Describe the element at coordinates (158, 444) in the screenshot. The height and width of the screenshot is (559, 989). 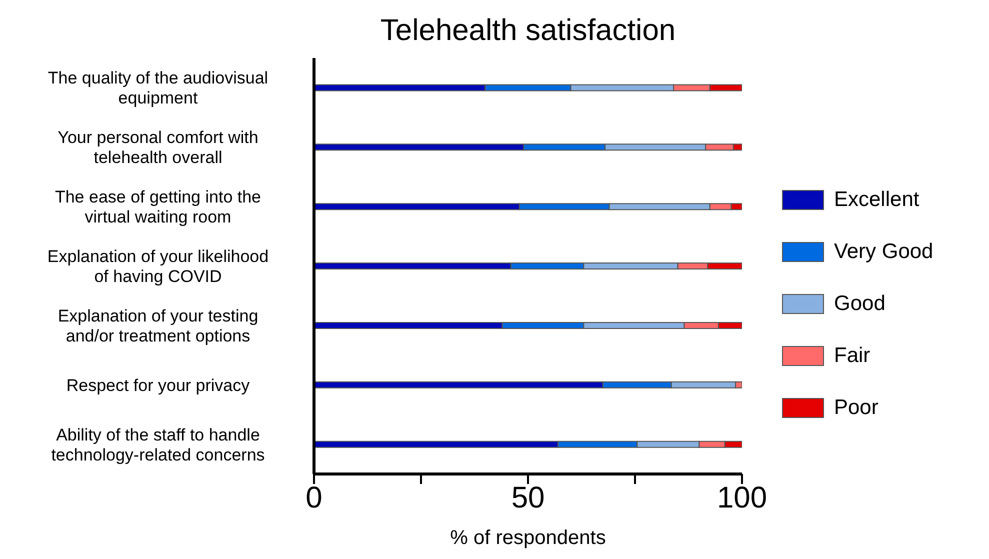
I see `y-tick-label: Ability of the staff to handle technology-related concerns` at that location.